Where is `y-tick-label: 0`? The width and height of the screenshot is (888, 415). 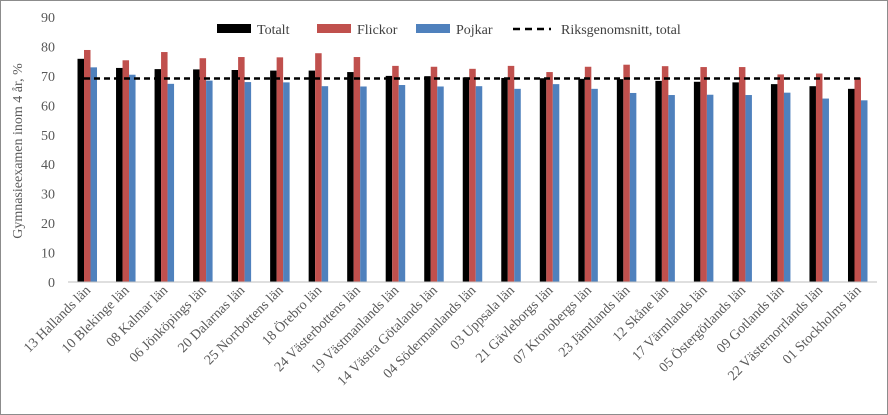
y-tick-label: 0 is located at coordinates (51, 283).